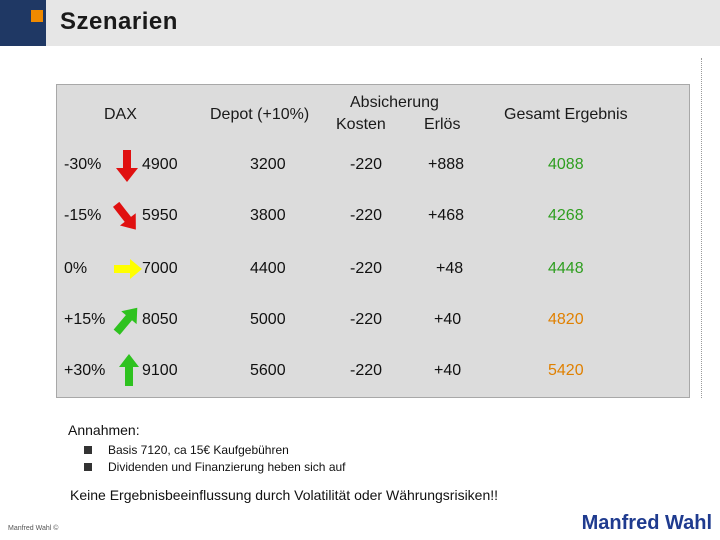 The height and width of the screenshot is (540, 720). What do you see at coordinates (125, 321) in the screenshot?
I see `arrow-up-right-icon` at bounding box center [125, 321].